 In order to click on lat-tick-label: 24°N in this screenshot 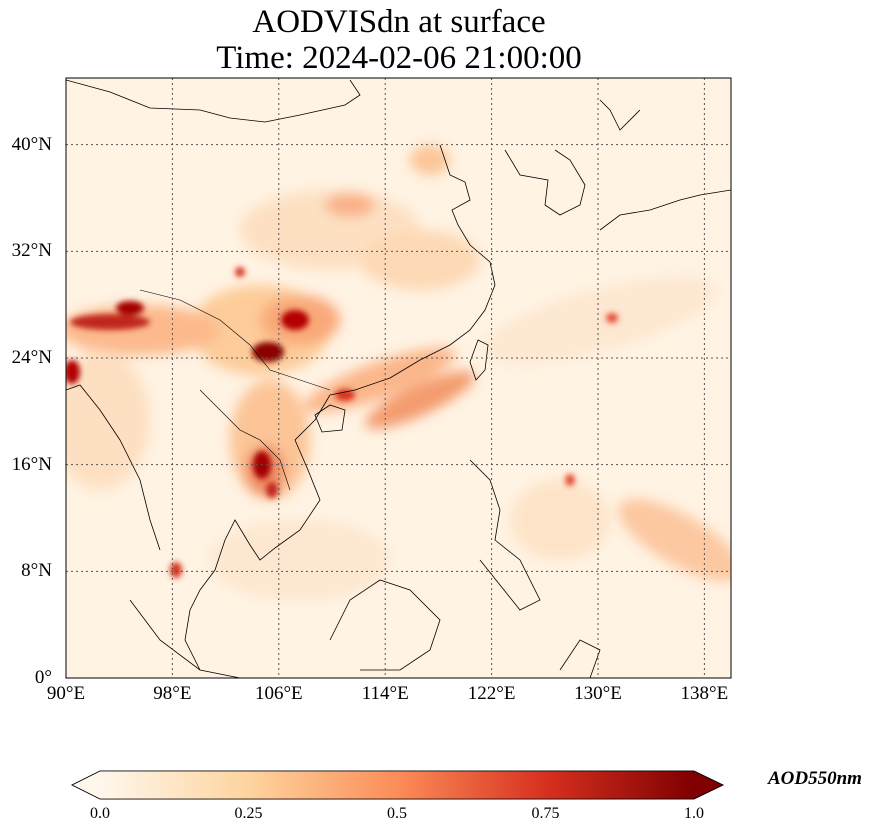, I will do `click(31, 357)`.